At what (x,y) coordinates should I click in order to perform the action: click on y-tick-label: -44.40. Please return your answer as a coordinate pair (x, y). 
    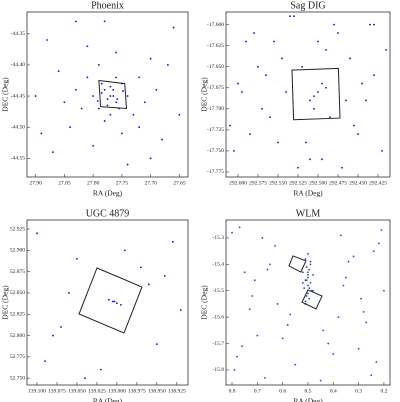
    Looking at the image, I should click on (18, 65).